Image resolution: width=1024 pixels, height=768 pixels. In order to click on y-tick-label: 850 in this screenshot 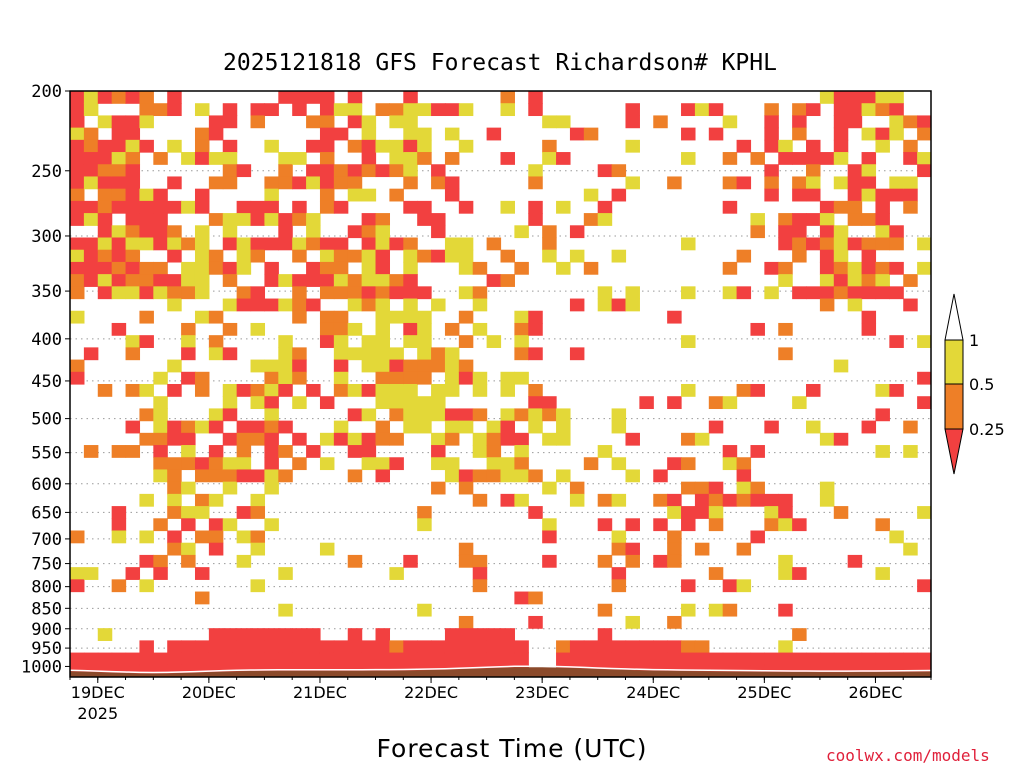, I will do `click(46, 609)`.